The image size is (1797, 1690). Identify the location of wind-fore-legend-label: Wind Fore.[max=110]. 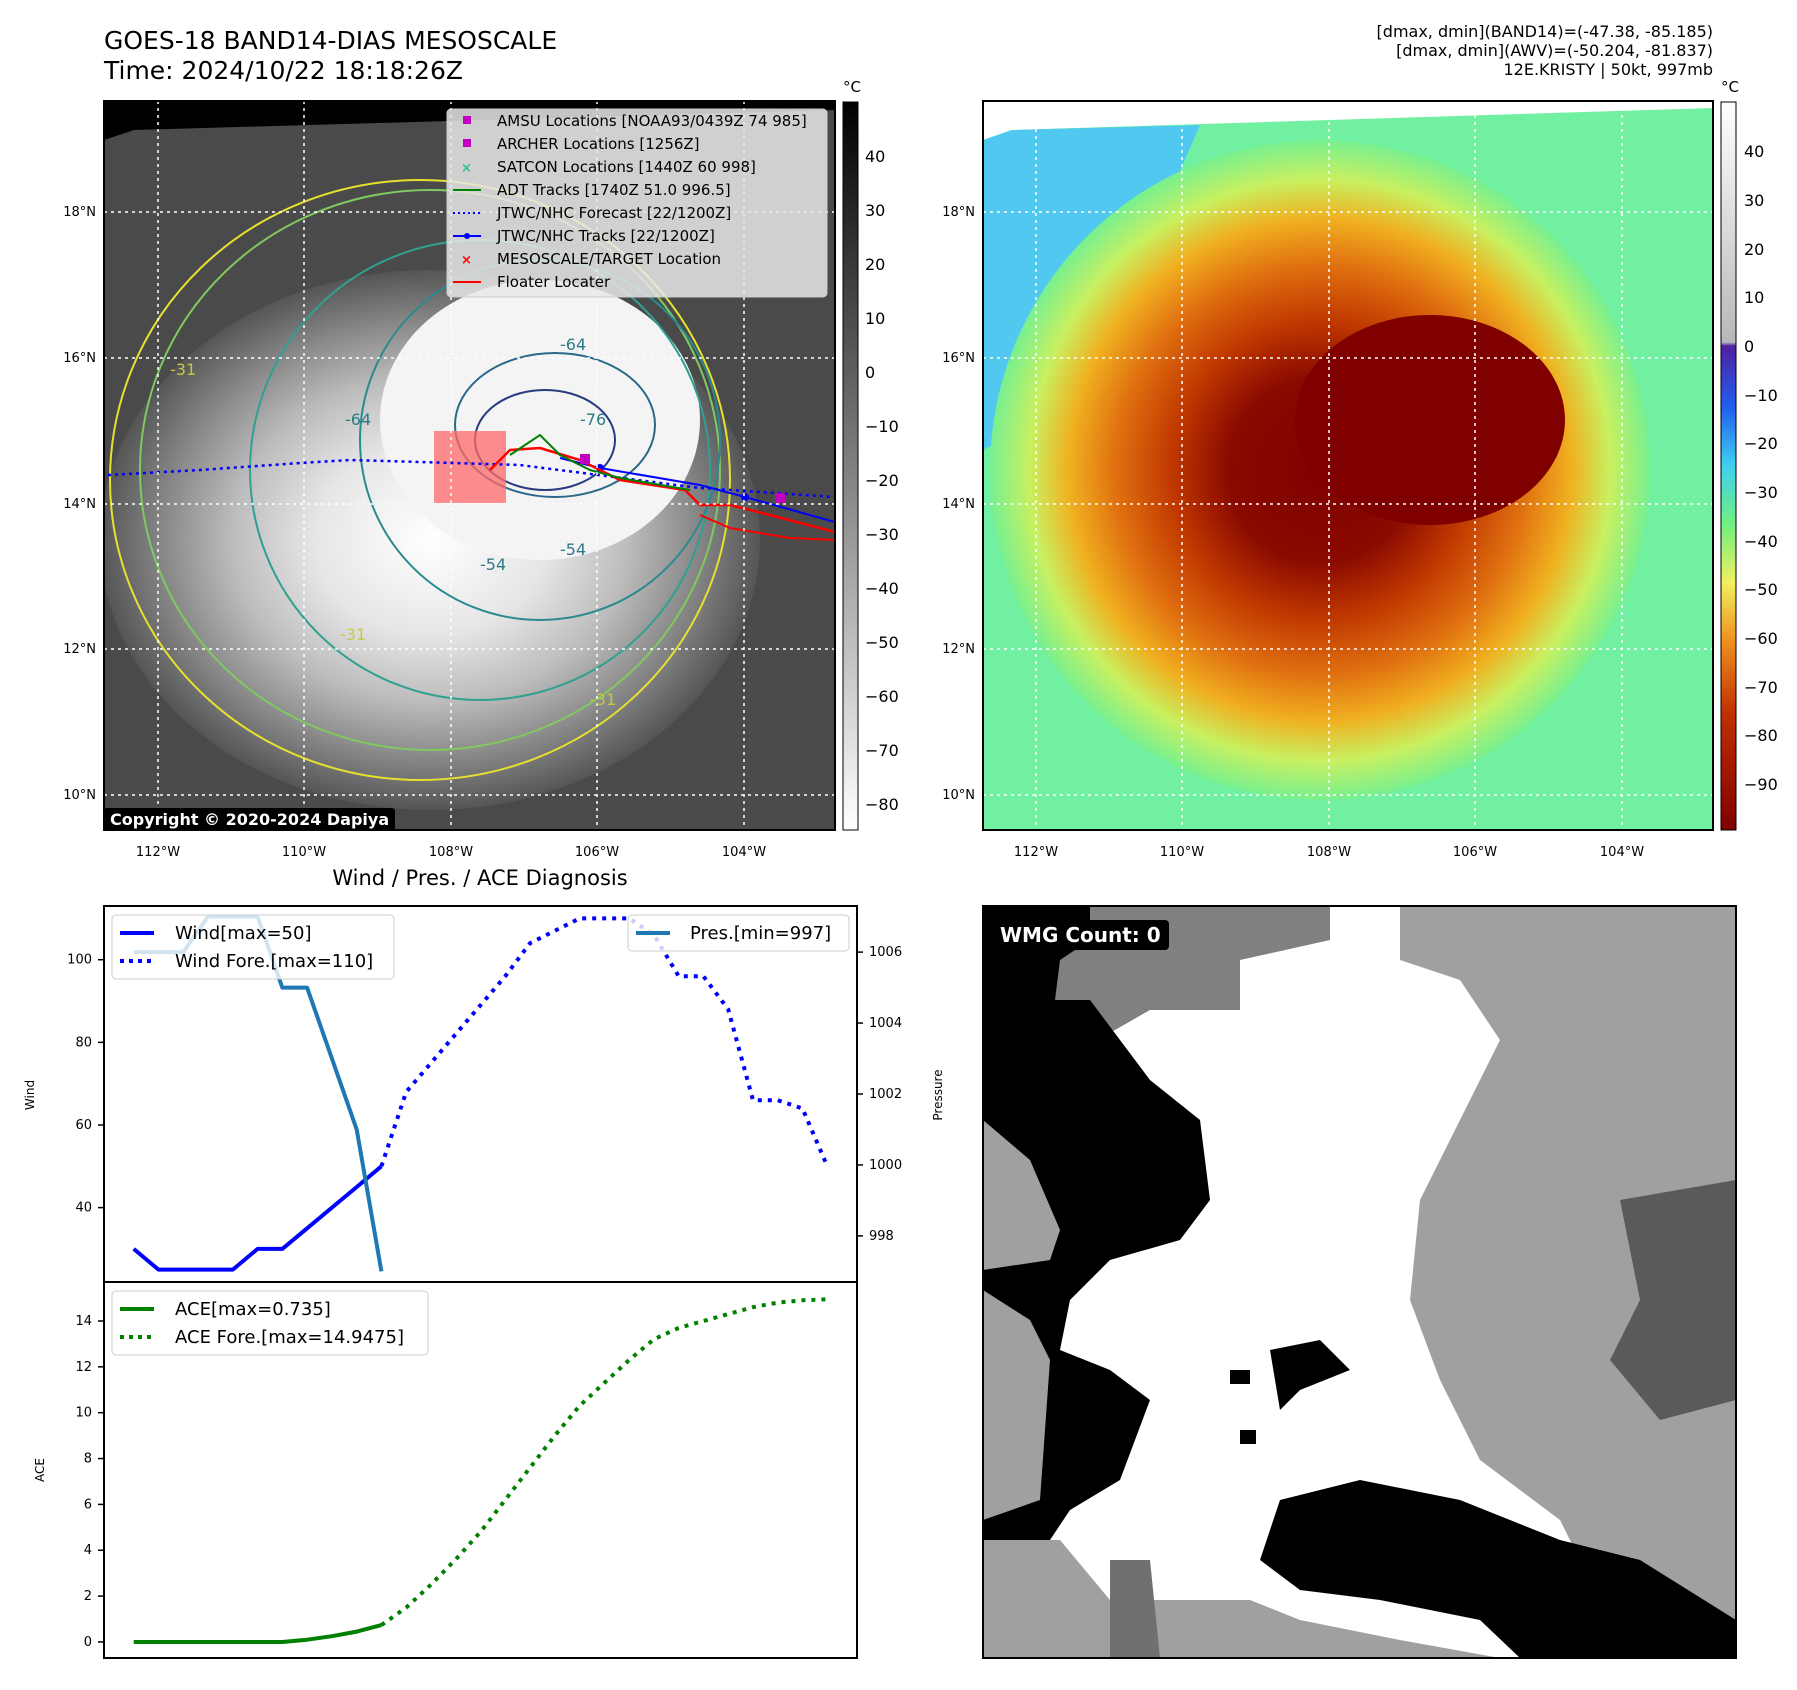
(274, 961).